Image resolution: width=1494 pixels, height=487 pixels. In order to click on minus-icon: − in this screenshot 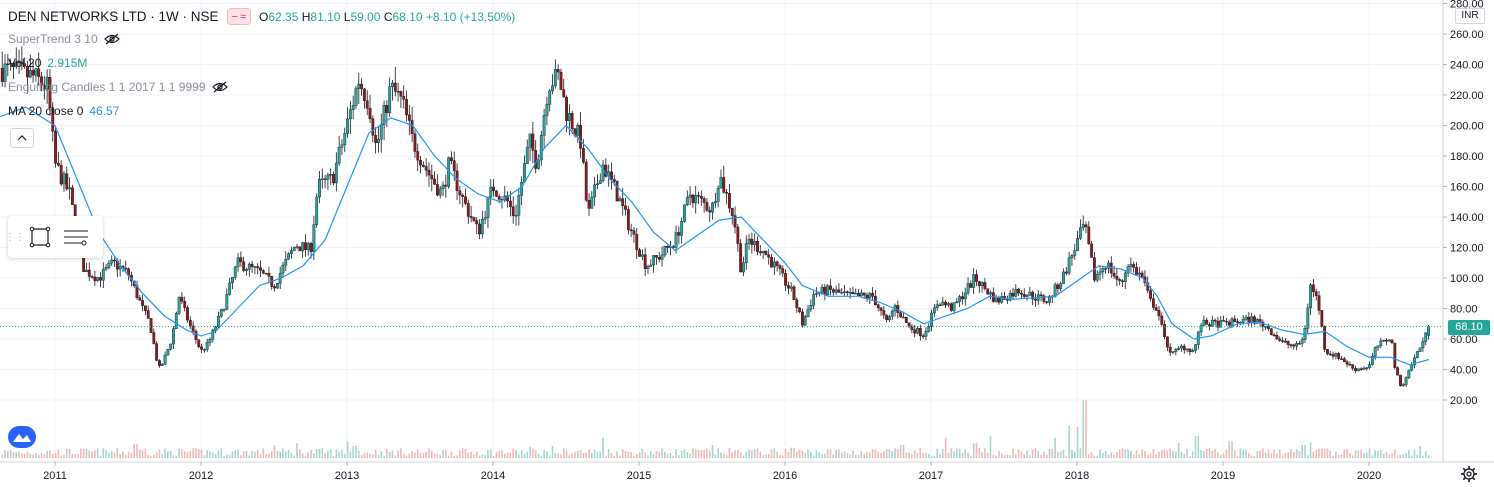, I will do `click(234, 16)`.